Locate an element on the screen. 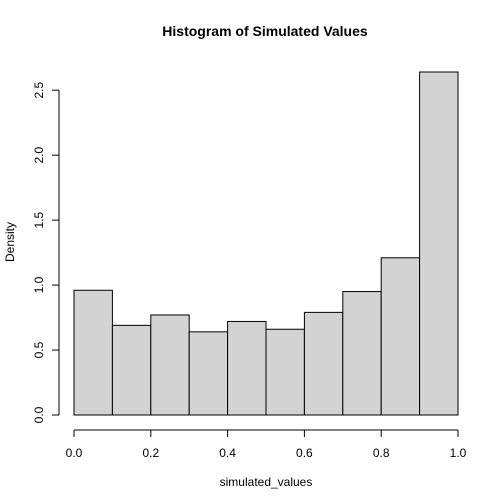  chart-title: Histogram of Simulated Values is located at coordinates (265, 31).